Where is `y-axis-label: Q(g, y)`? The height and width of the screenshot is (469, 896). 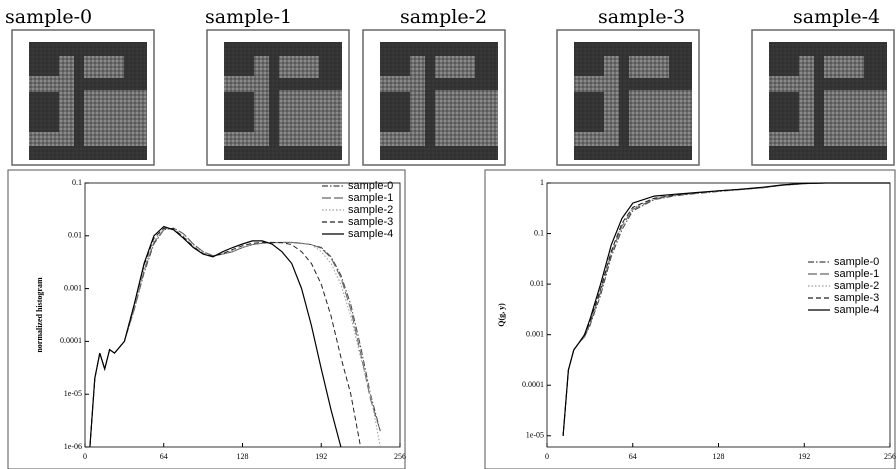
y-axis-label: Q(g, y) is located at coordinates (501, 315).